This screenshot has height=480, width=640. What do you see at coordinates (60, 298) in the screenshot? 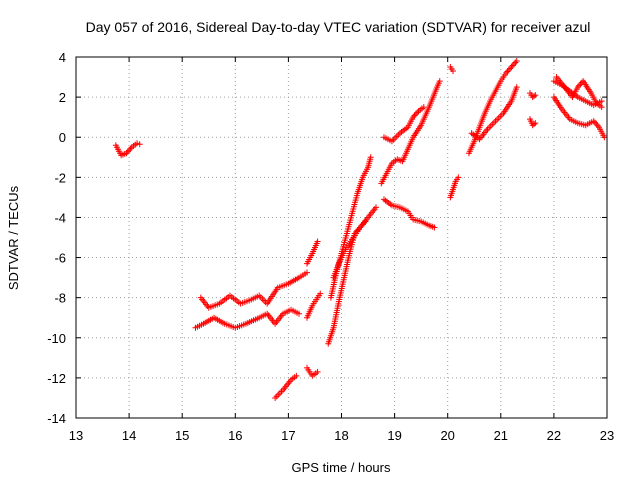
I see `y-tick-label: -8` at bounding box center [60, 298].